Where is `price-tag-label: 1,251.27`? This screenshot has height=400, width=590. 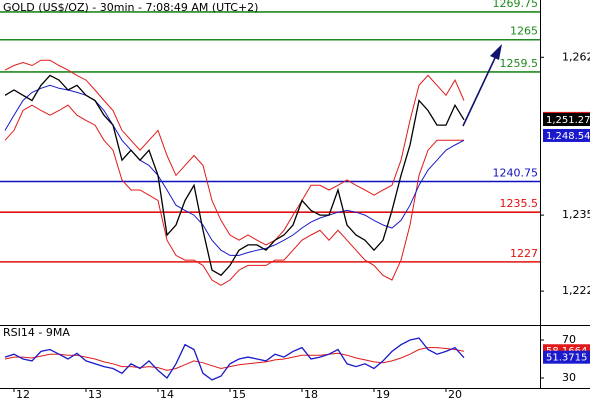 price-tag-label: 1,251.27 is located at coordinates (568, 120).